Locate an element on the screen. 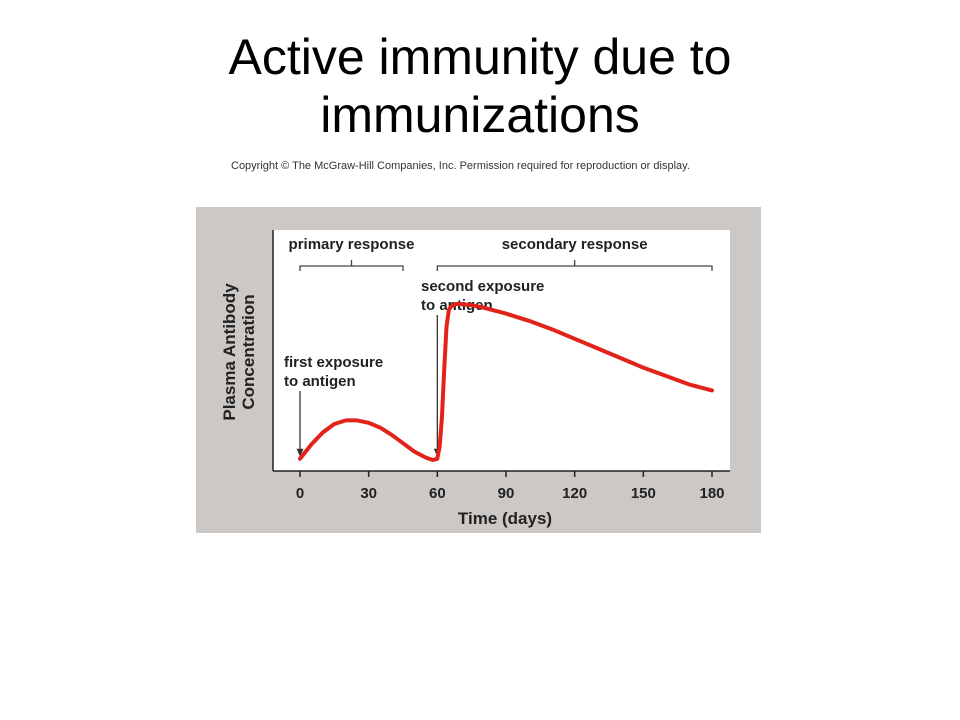  x-tick-label: 30 is located at coordinates (368, 493).